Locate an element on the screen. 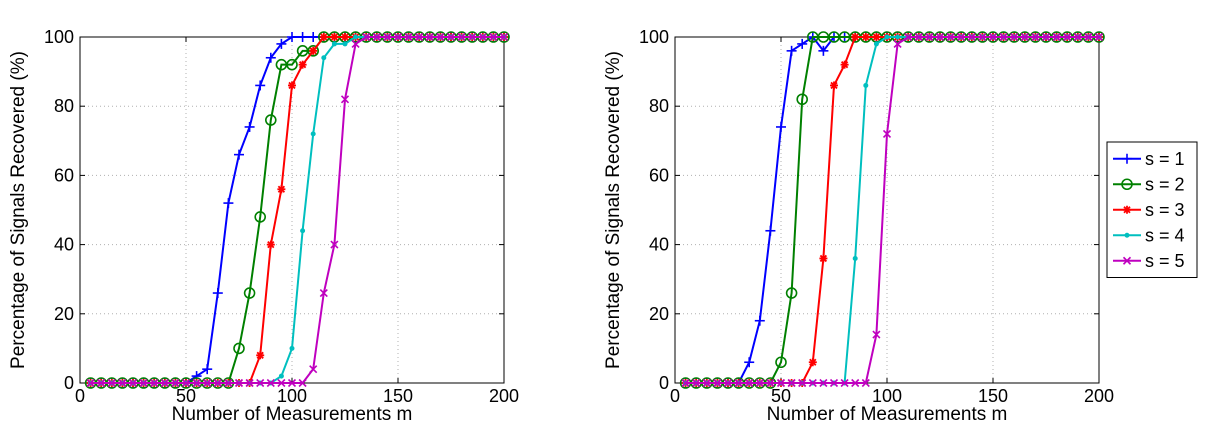 The height and width of the screenshot is (435, 1206). legend-label: s = 4 is located at coordinates (1165, 235).